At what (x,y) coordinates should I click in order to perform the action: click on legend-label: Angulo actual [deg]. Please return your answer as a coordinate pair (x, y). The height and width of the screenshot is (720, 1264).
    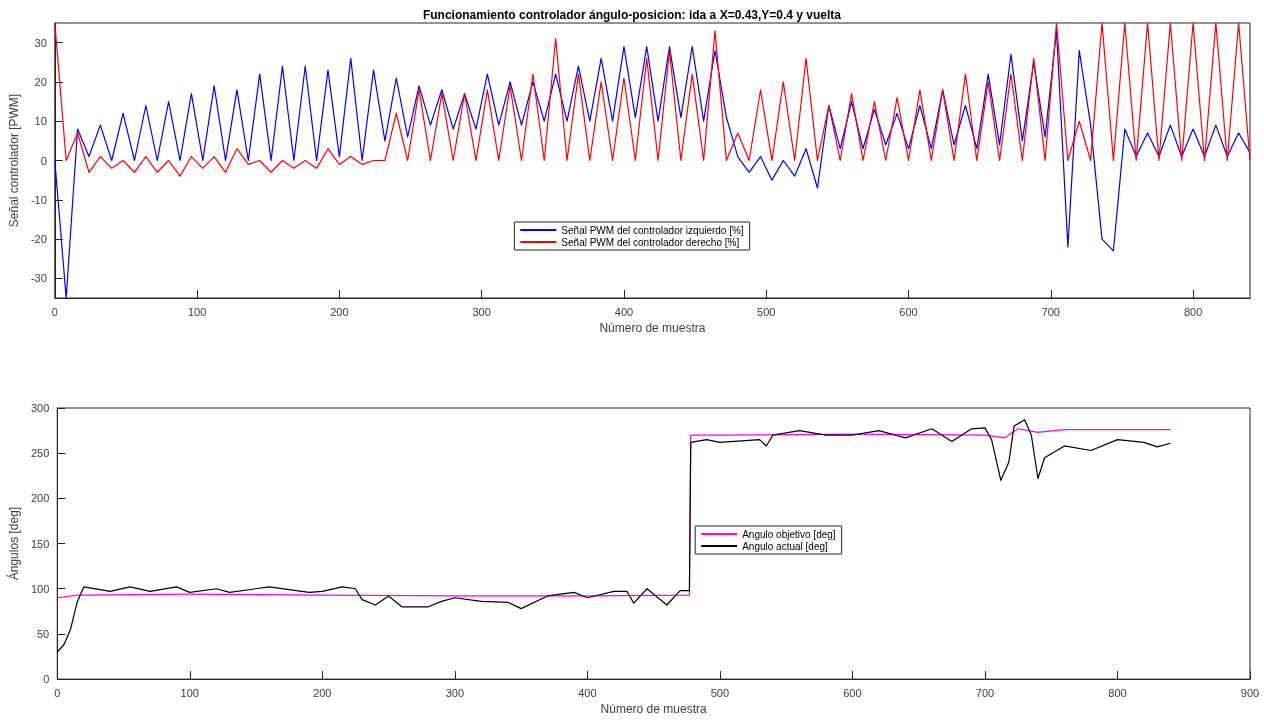
    Looking at the image, I should click on (785, 546).